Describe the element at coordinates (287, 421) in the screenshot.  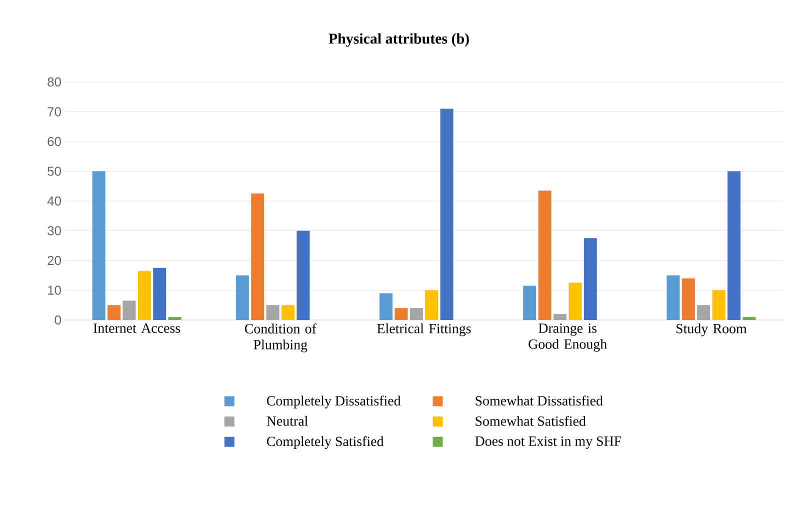
I see `legend-label: Neutral` at that location.